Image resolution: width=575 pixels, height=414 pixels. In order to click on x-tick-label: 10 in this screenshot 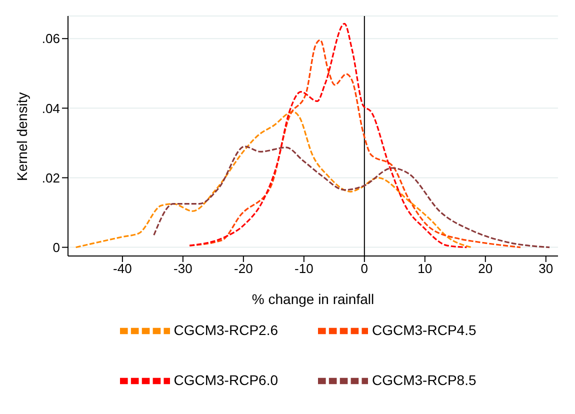, I will do `click(425, 268)`.